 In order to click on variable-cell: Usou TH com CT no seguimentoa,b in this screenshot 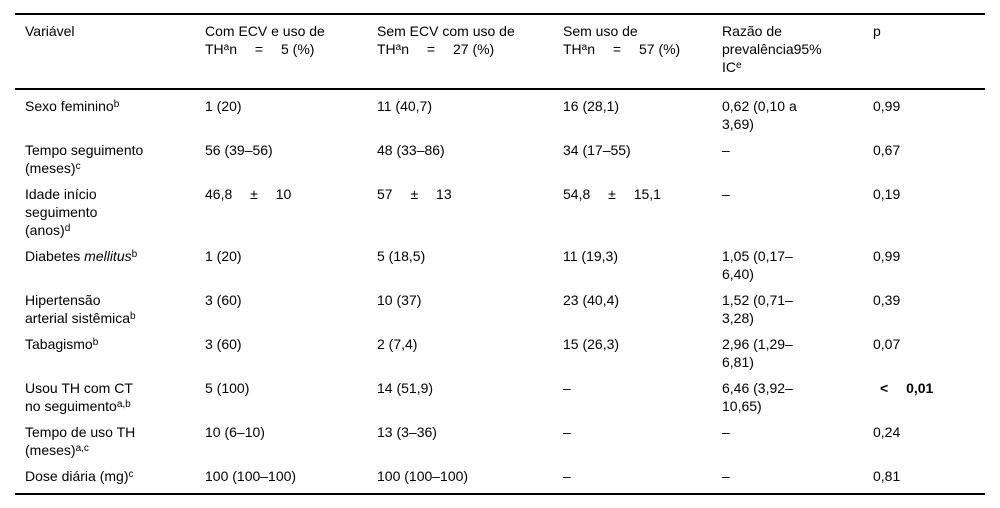, I will do `click(79, 397)`.